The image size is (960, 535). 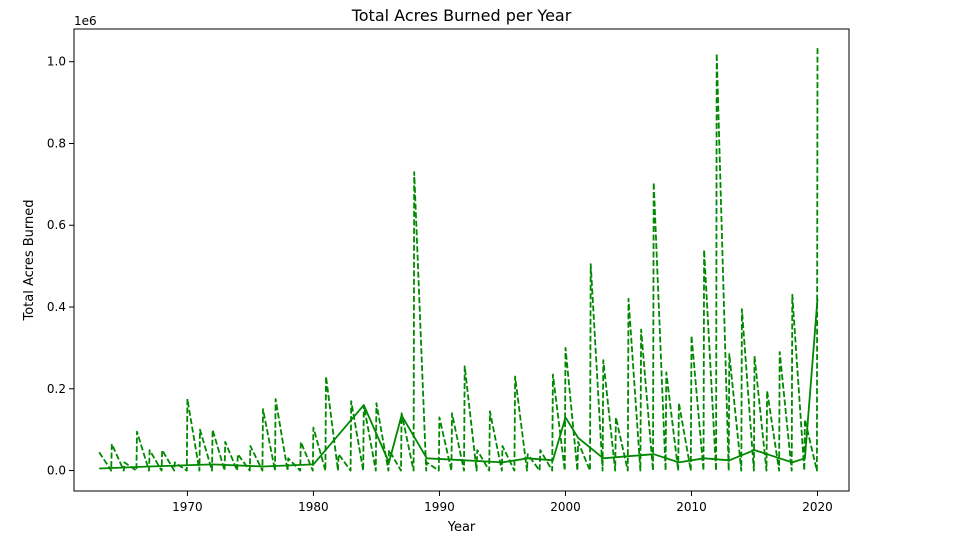 What do you see at coordinates (502, 502) in the screenshot?
I see `x-axis: 1970 1980 1990 2000 2010 2020` at bounding box center [502, 502].